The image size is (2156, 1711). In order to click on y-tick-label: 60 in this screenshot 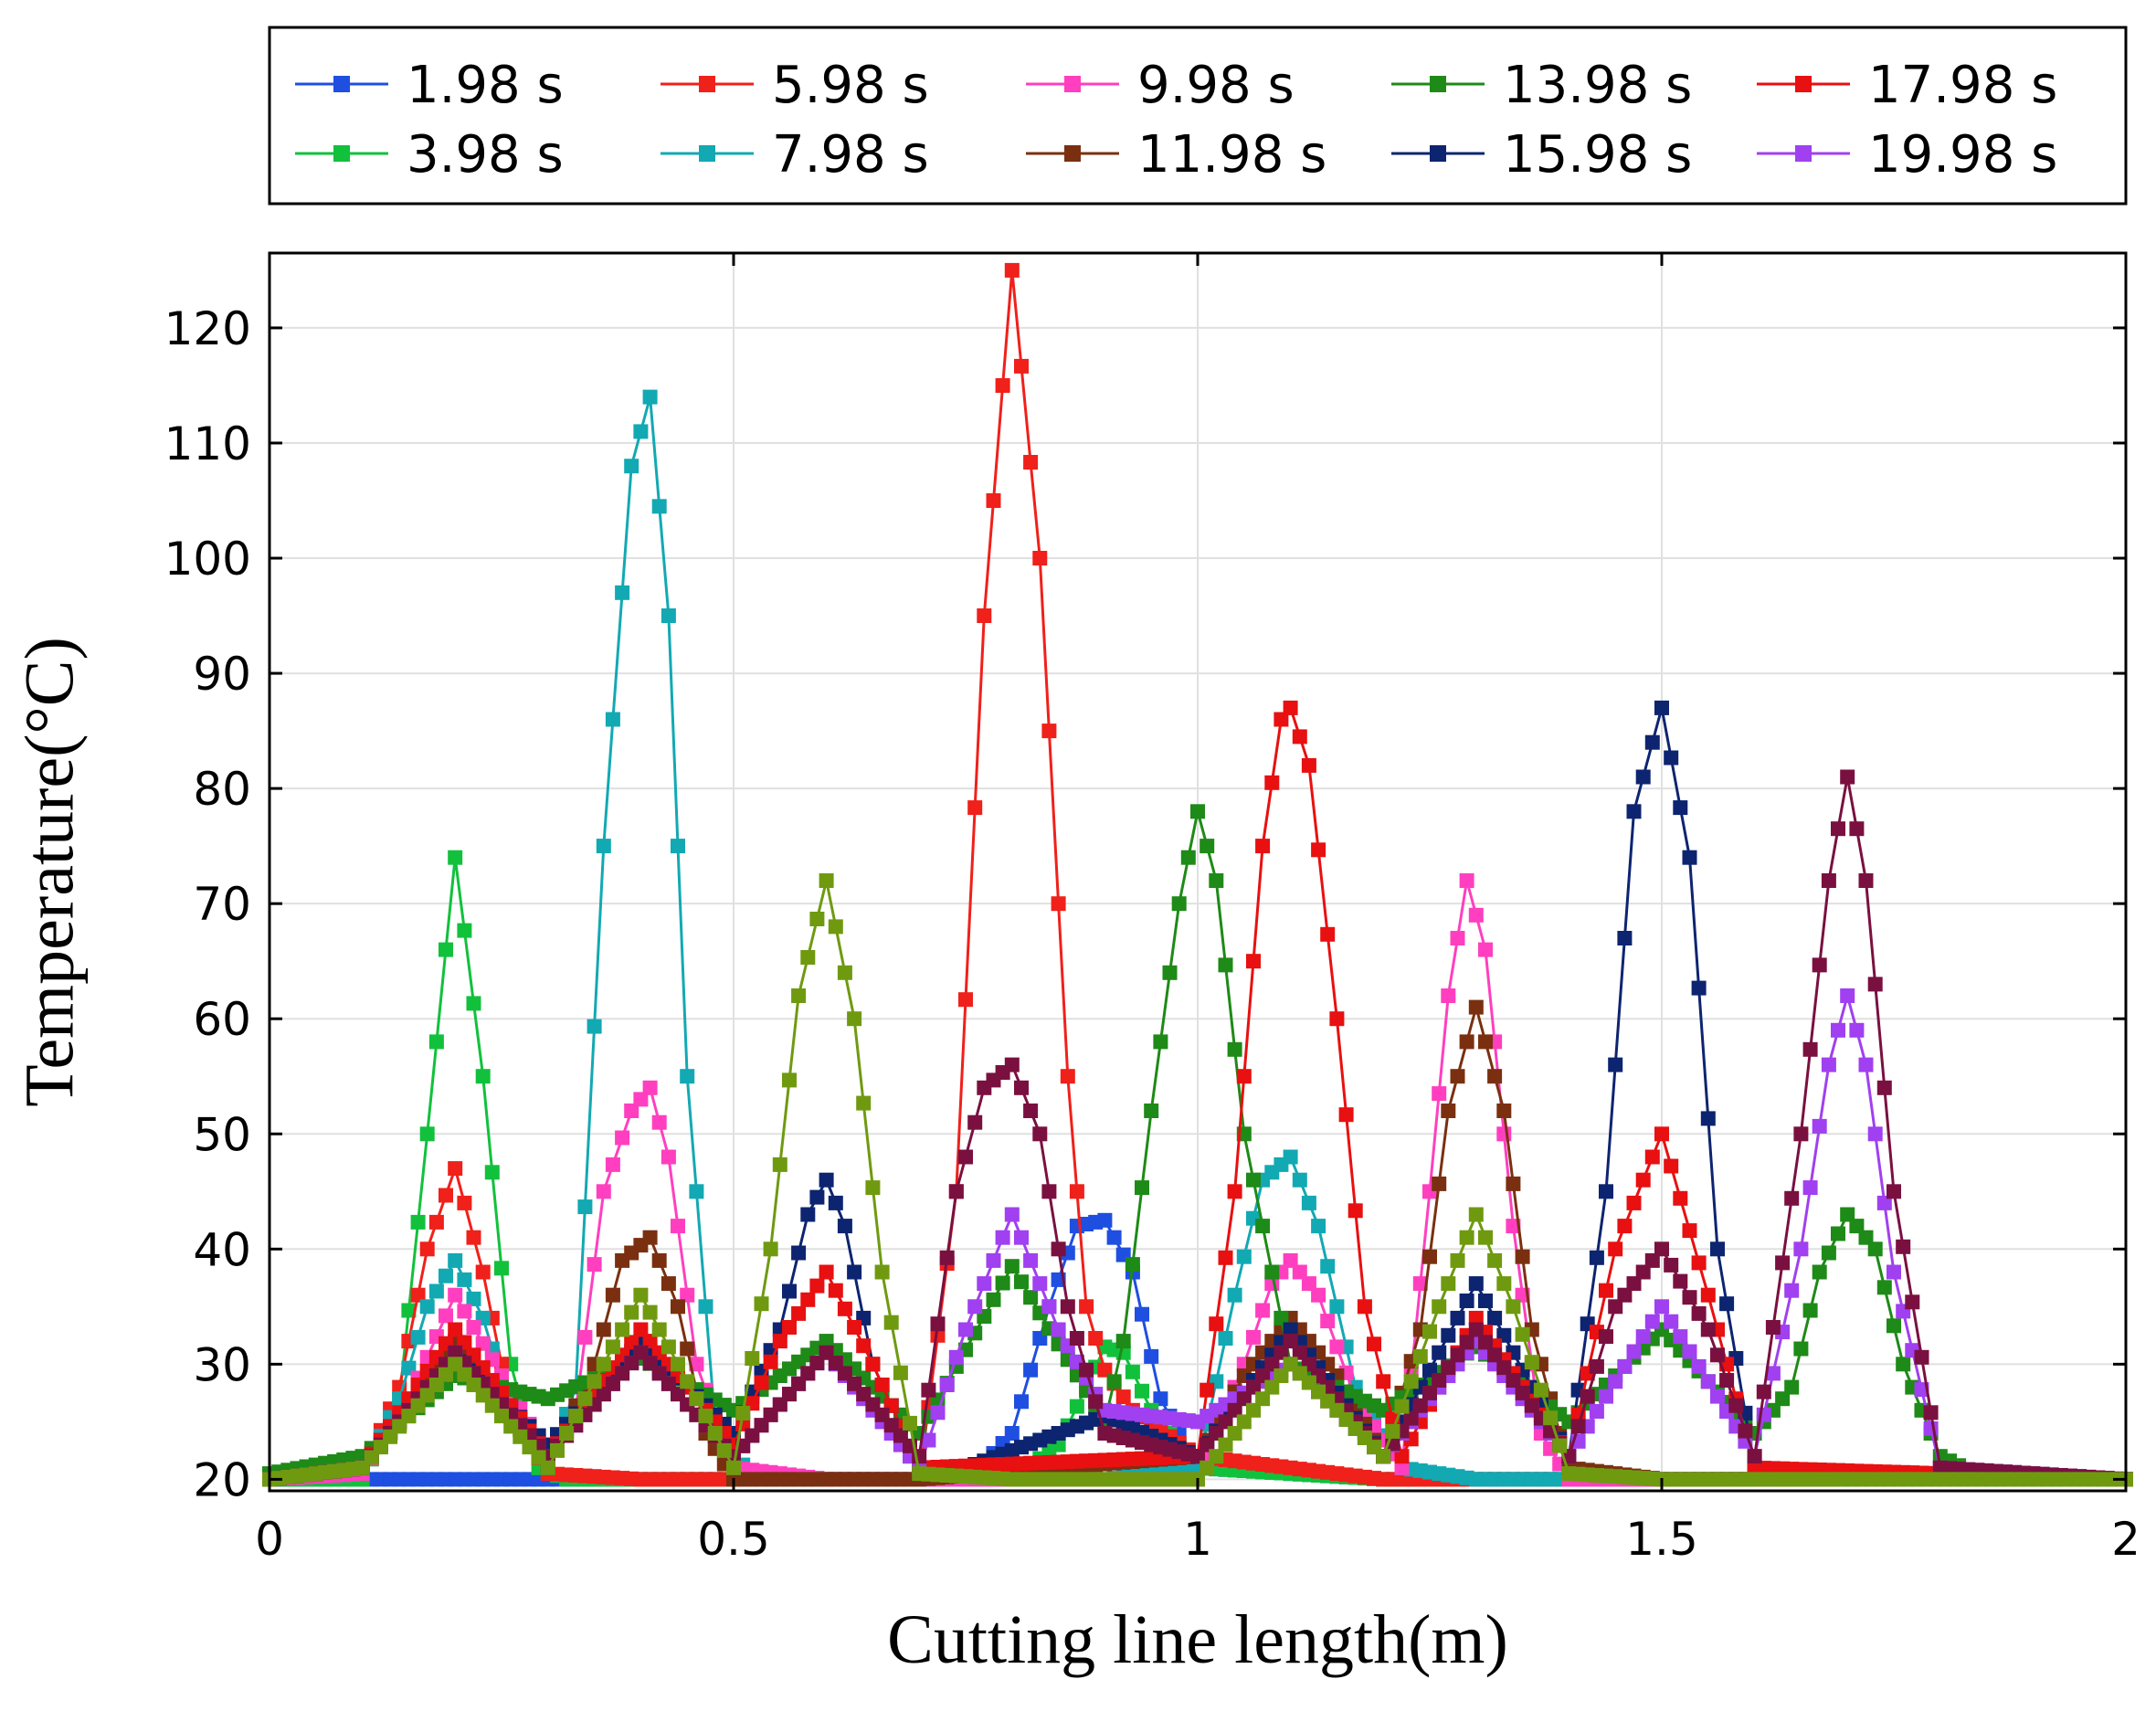, I will do `click(222, 1020)`.